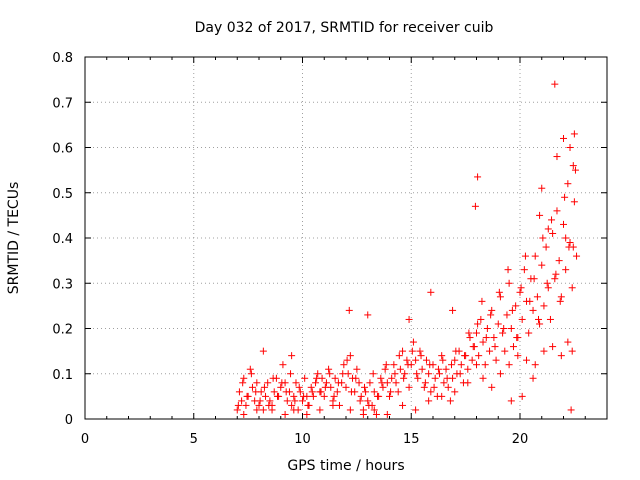  I want to click on y-tick-label: 0.8, so click(62, 58).